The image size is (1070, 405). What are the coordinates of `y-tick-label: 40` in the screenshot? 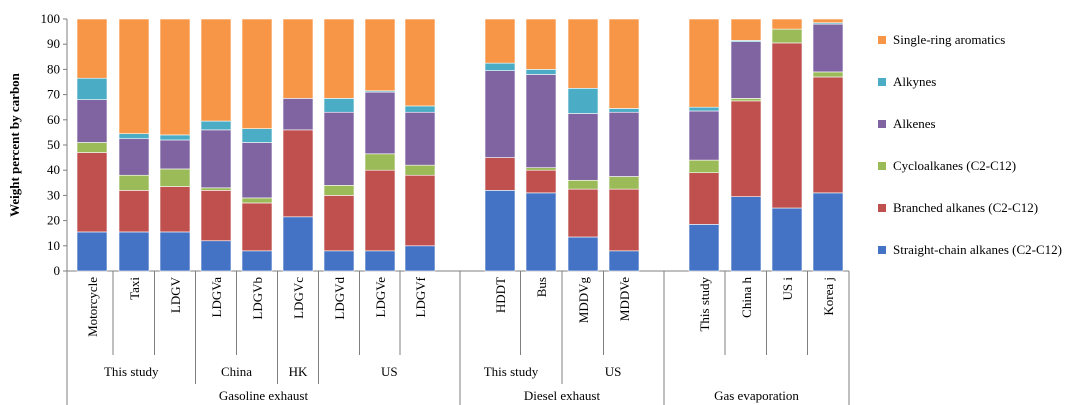 It's located at (53, 169).